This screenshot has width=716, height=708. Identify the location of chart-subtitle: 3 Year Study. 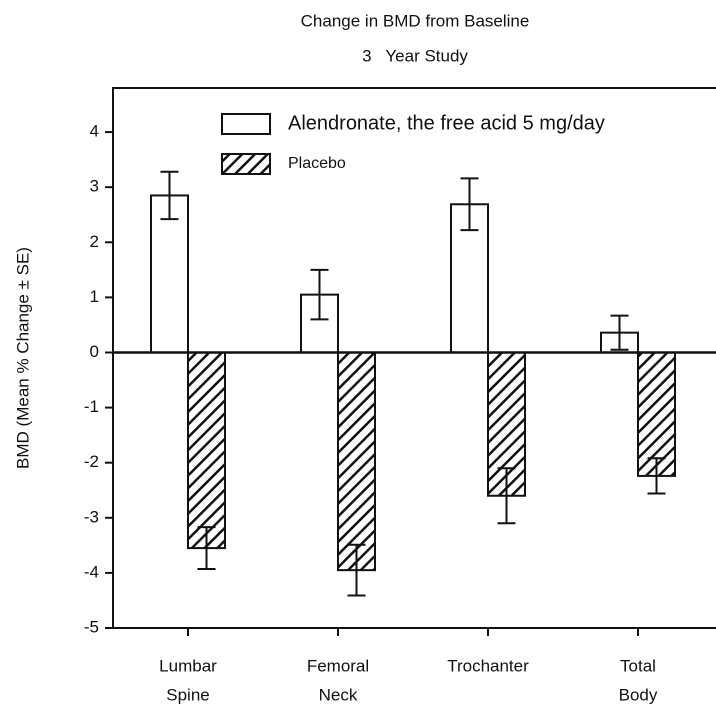
(415, 55).